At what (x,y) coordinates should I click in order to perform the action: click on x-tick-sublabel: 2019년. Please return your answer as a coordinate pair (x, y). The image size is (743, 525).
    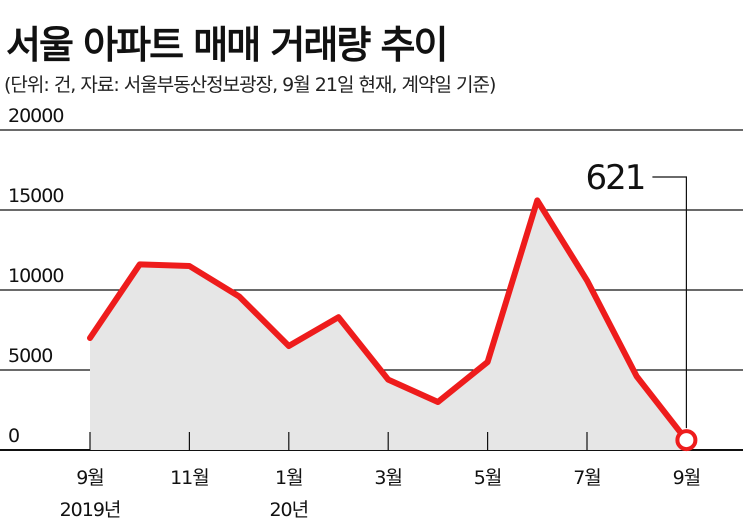
    Looking at the image, I should click on (90, 510).